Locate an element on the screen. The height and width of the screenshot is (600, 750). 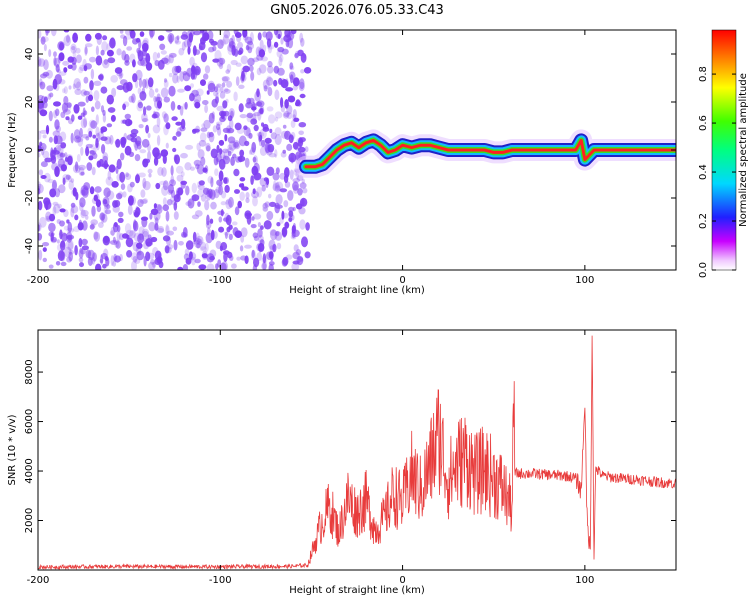
snr-x-tick-label: 0 is located at coordinates (402, 580).